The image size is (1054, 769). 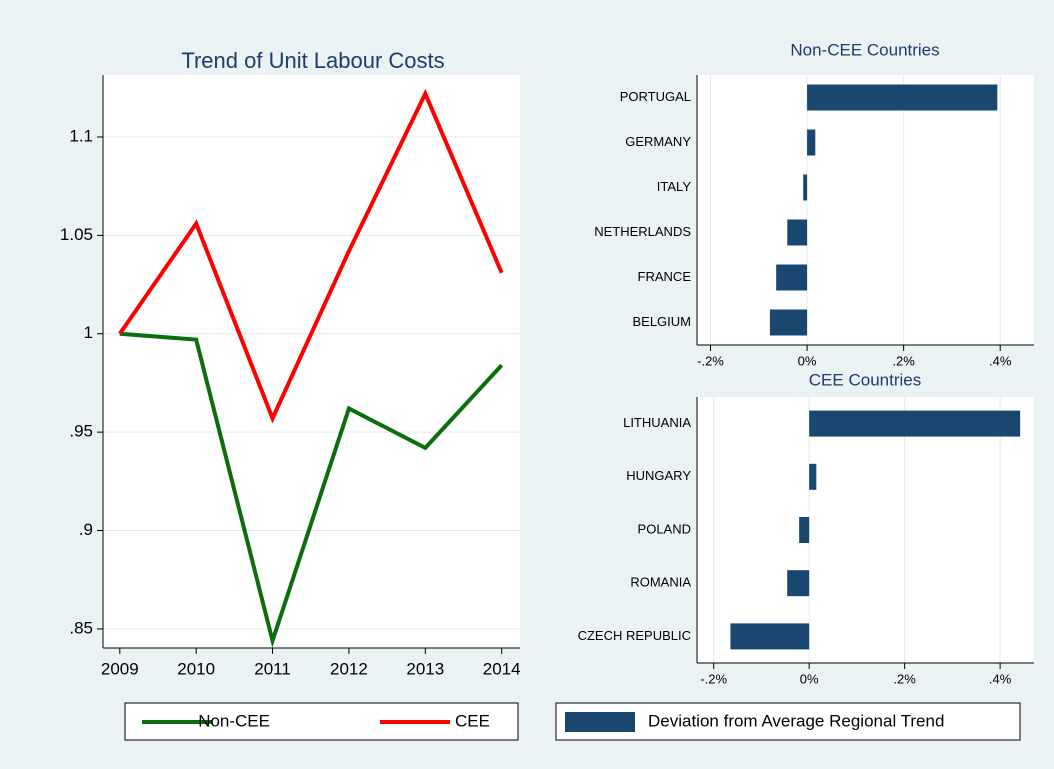 I want to click on y-tick-label: GERMANY, so click(x=658, y=141).